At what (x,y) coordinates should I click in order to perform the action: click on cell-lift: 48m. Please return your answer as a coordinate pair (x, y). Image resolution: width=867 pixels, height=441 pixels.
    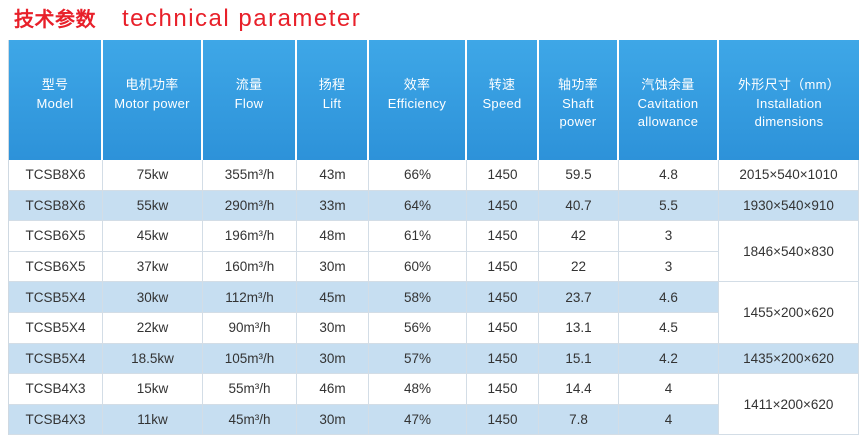
    Looking at the image, I should click on (333, 236).